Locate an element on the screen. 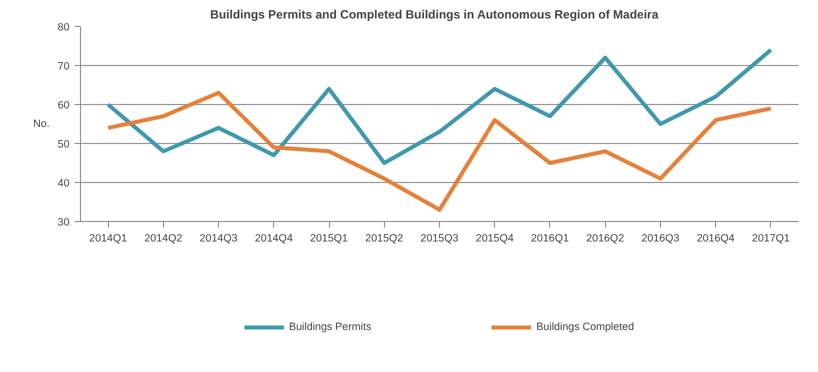 This screenshot has height=372, width=818. y-tick-label: 40 is located at coordinates (64, 184).